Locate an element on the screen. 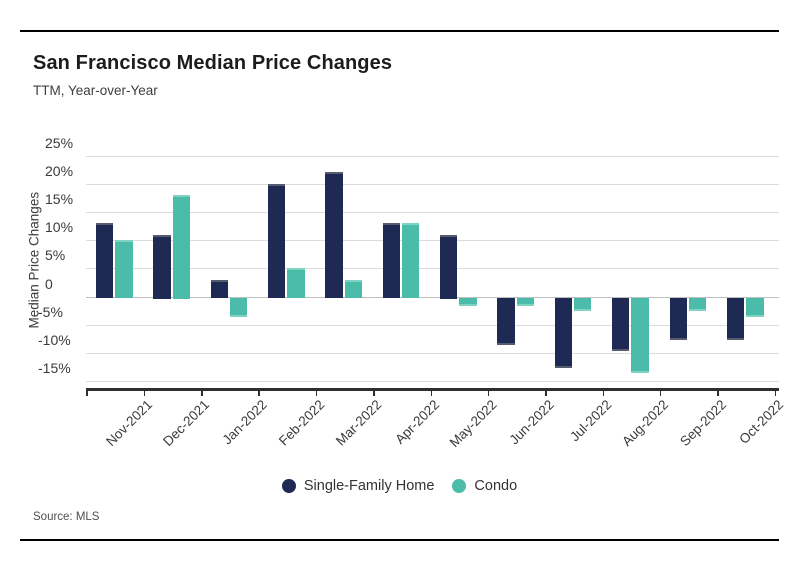 The image size is (799, 575). y-tick-label: 0 is located at coordinates (49, 283).